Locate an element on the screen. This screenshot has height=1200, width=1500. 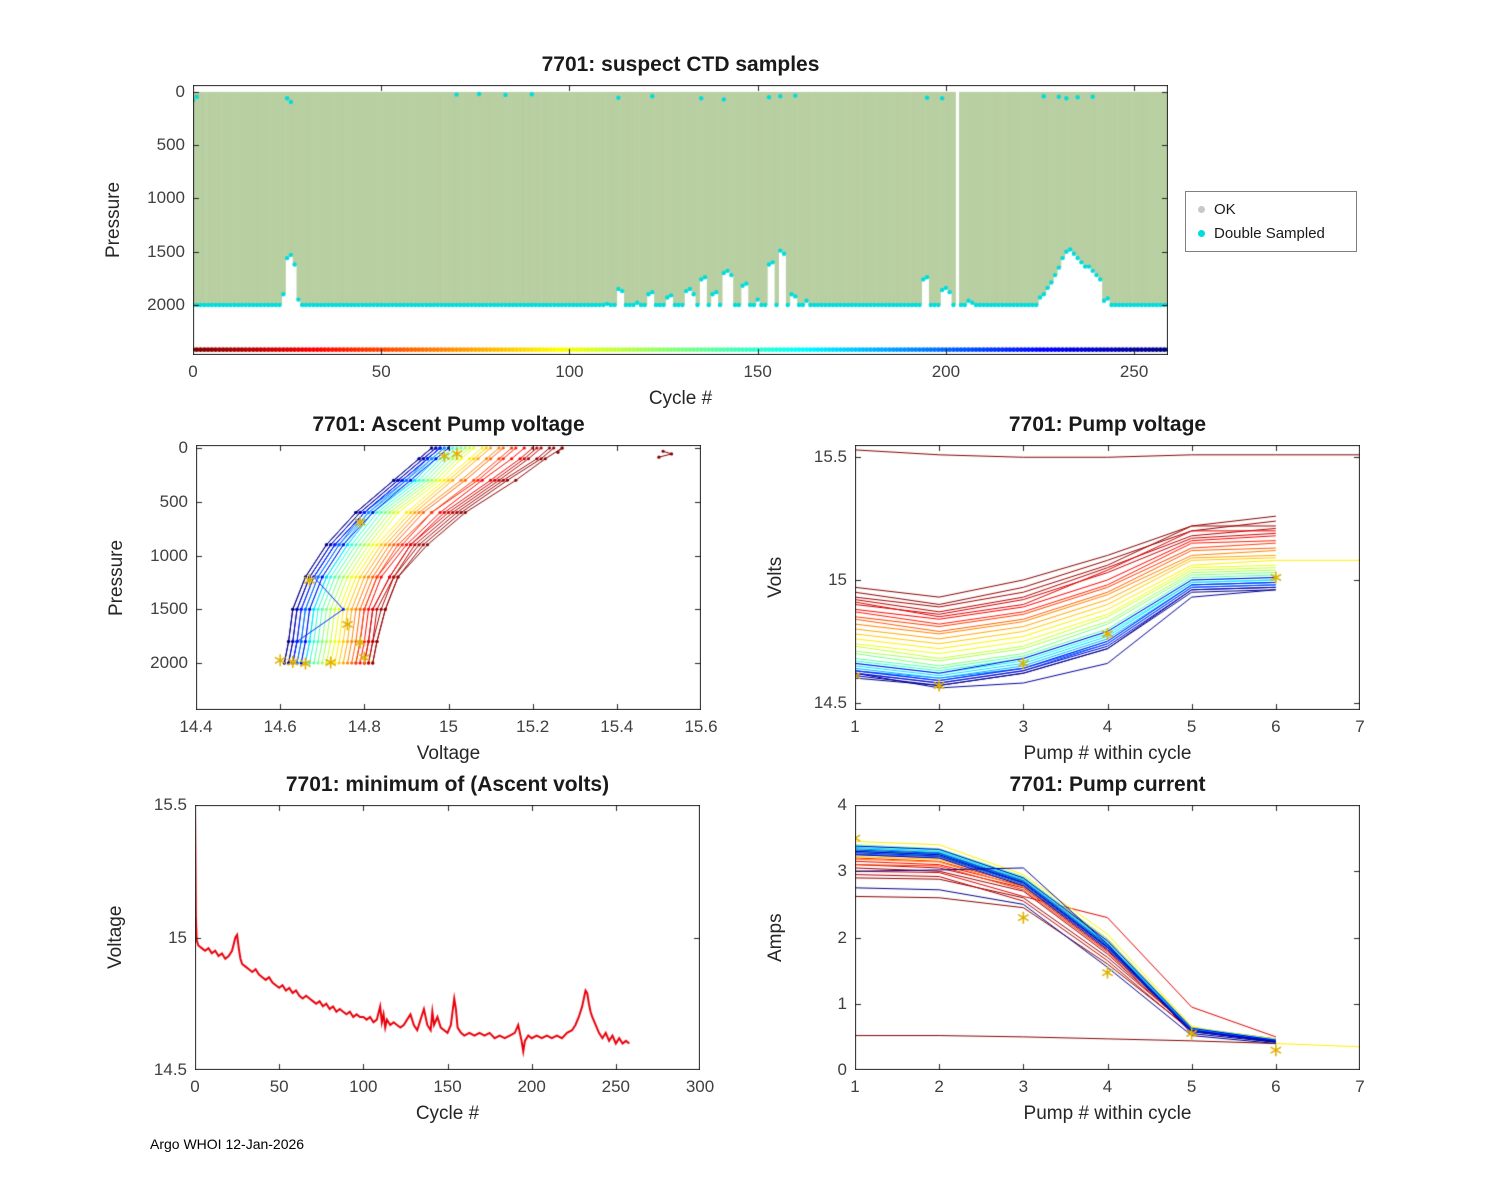
ascent-pump-voltage-title: 7701: Ascent Pump voltage is located at coordinates (448, 424).